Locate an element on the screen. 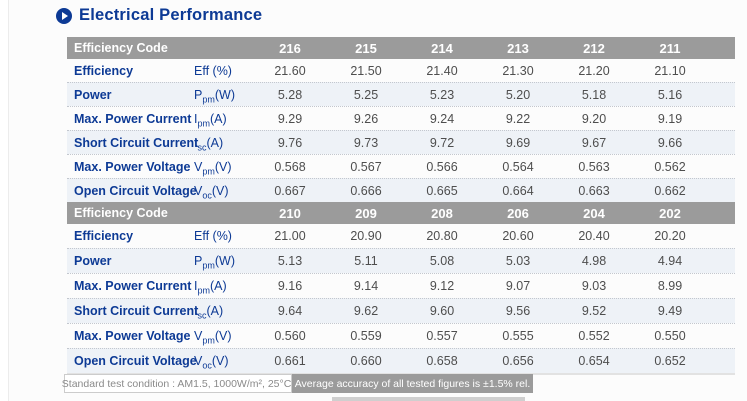 The height and width of the screenshot is (401, 747). code-cell: 208 is located at coordinates (442, 213).